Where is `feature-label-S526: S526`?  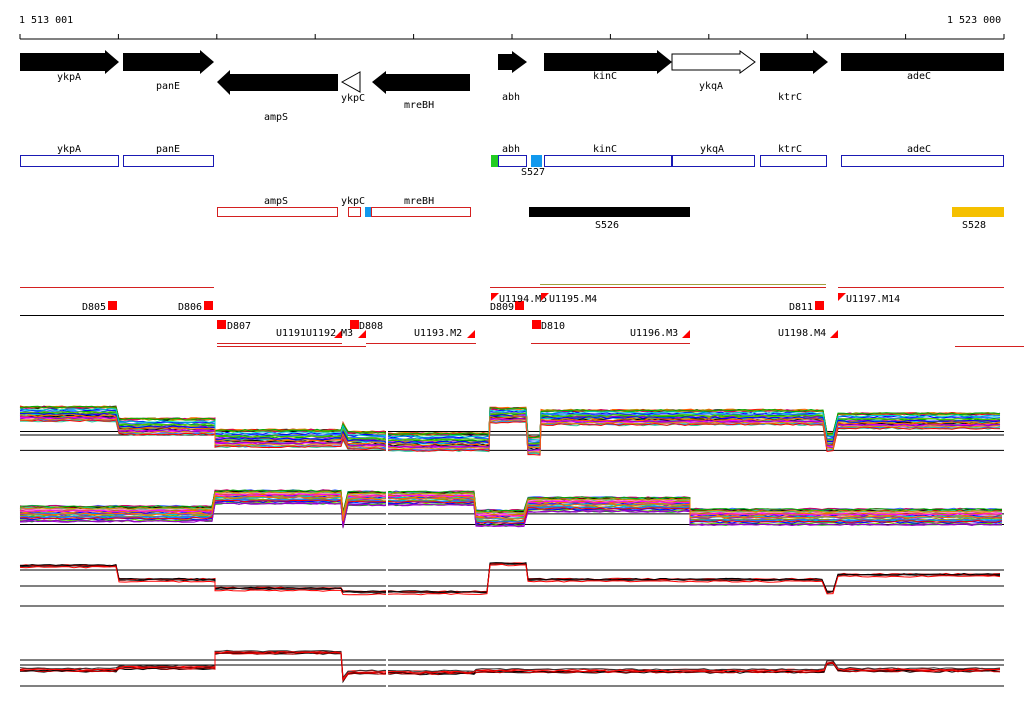
feature-label-S526: S526 is located at coordinates (607, 225).